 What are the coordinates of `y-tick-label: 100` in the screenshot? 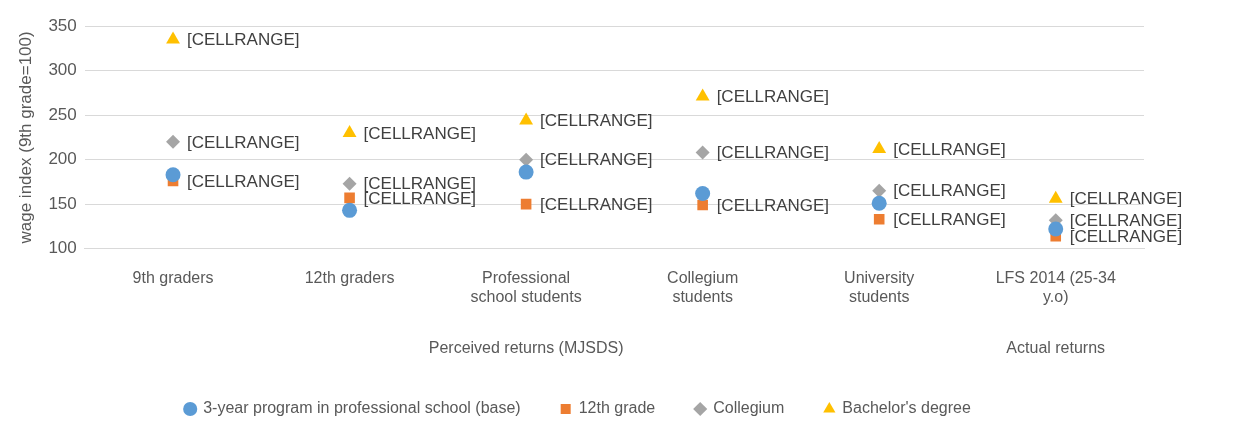 It's located at (62, 248).